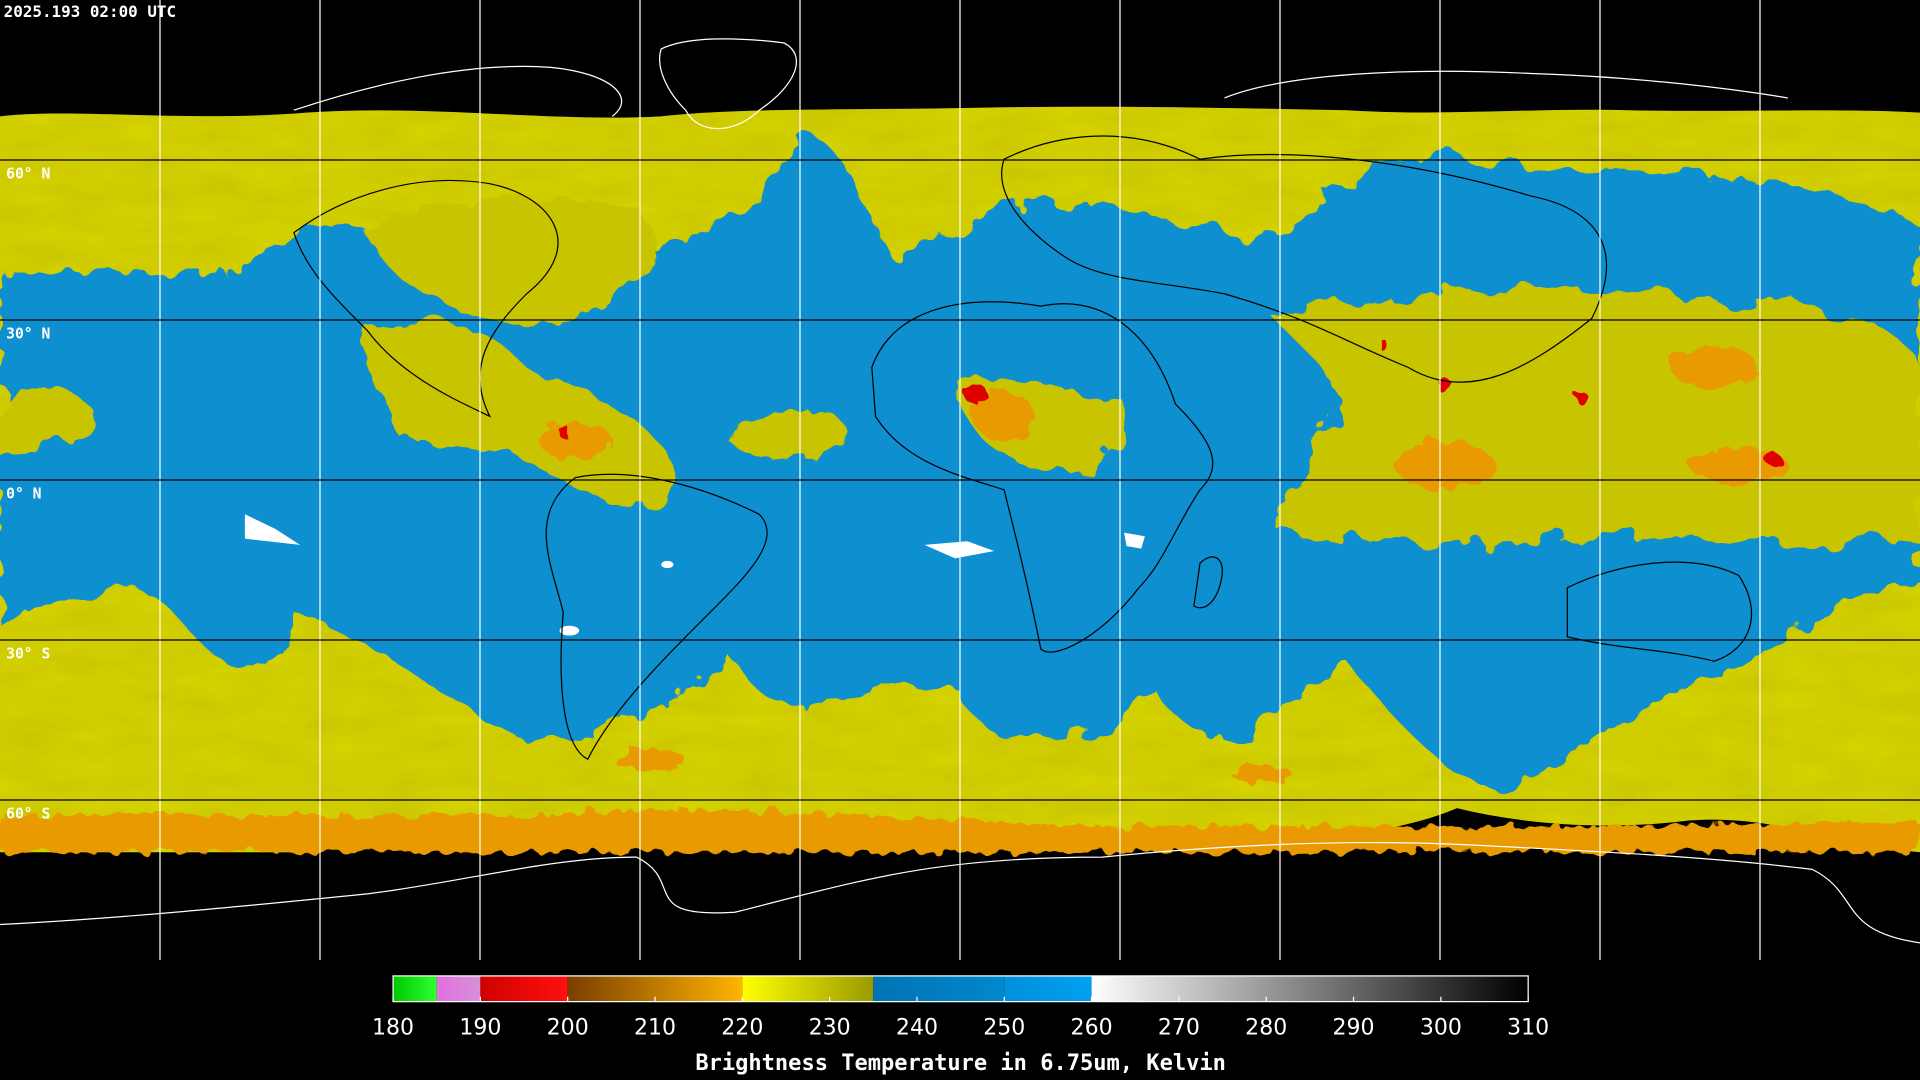 This screenshot has height=1080, width=1920. I want to click on colorbar-tick-label: 290, so click(1354, 1028).